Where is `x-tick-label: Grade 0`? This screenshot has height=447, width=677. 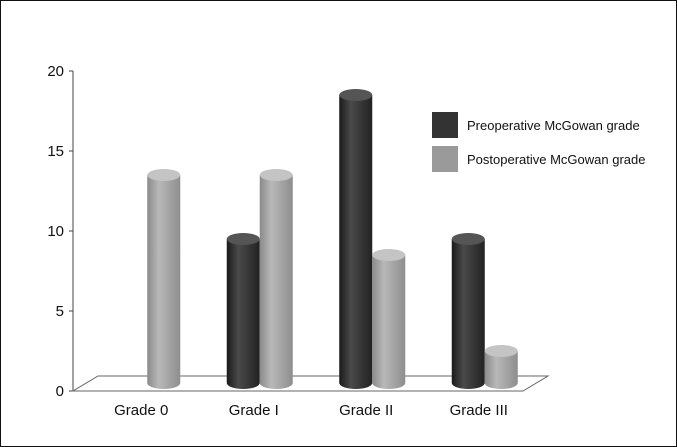 x-tick-label: Grade 0 is located at coordinates (141, 410).